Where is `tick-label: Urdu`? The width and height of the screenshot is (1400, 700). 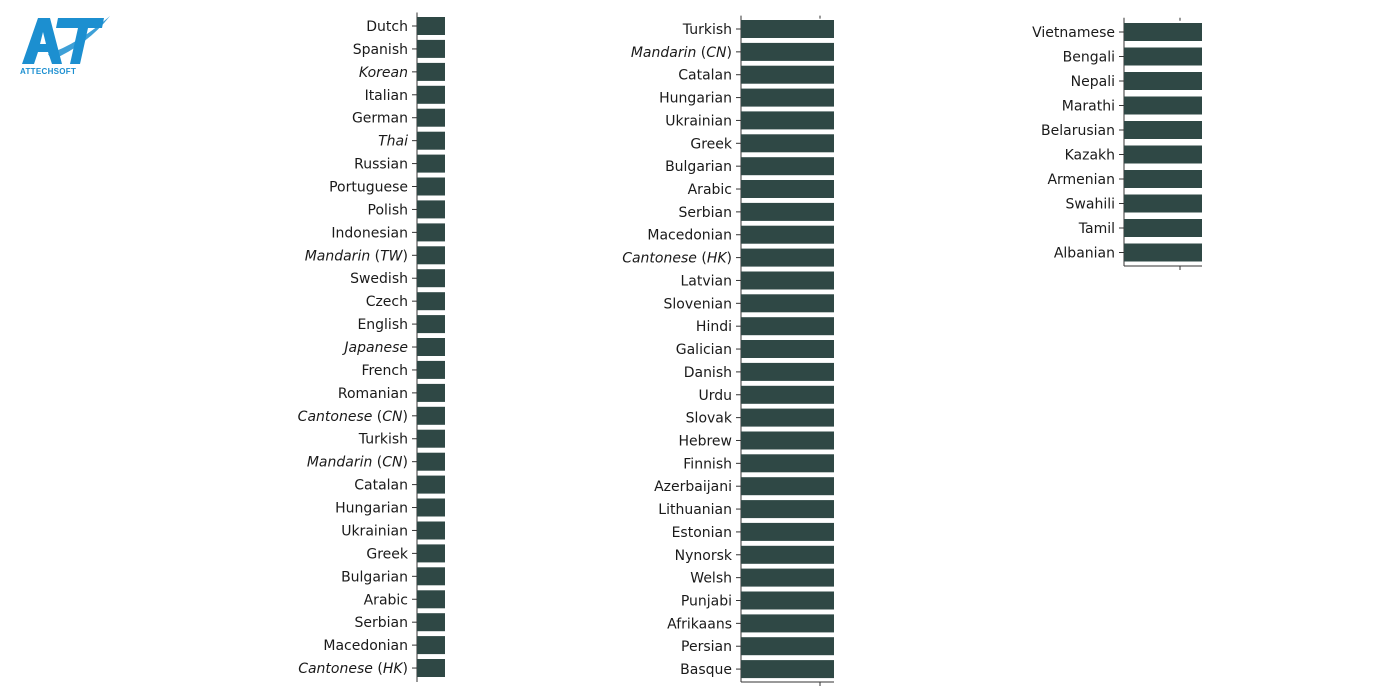 tick-label: Urdu is located at coordinates (715, 396).